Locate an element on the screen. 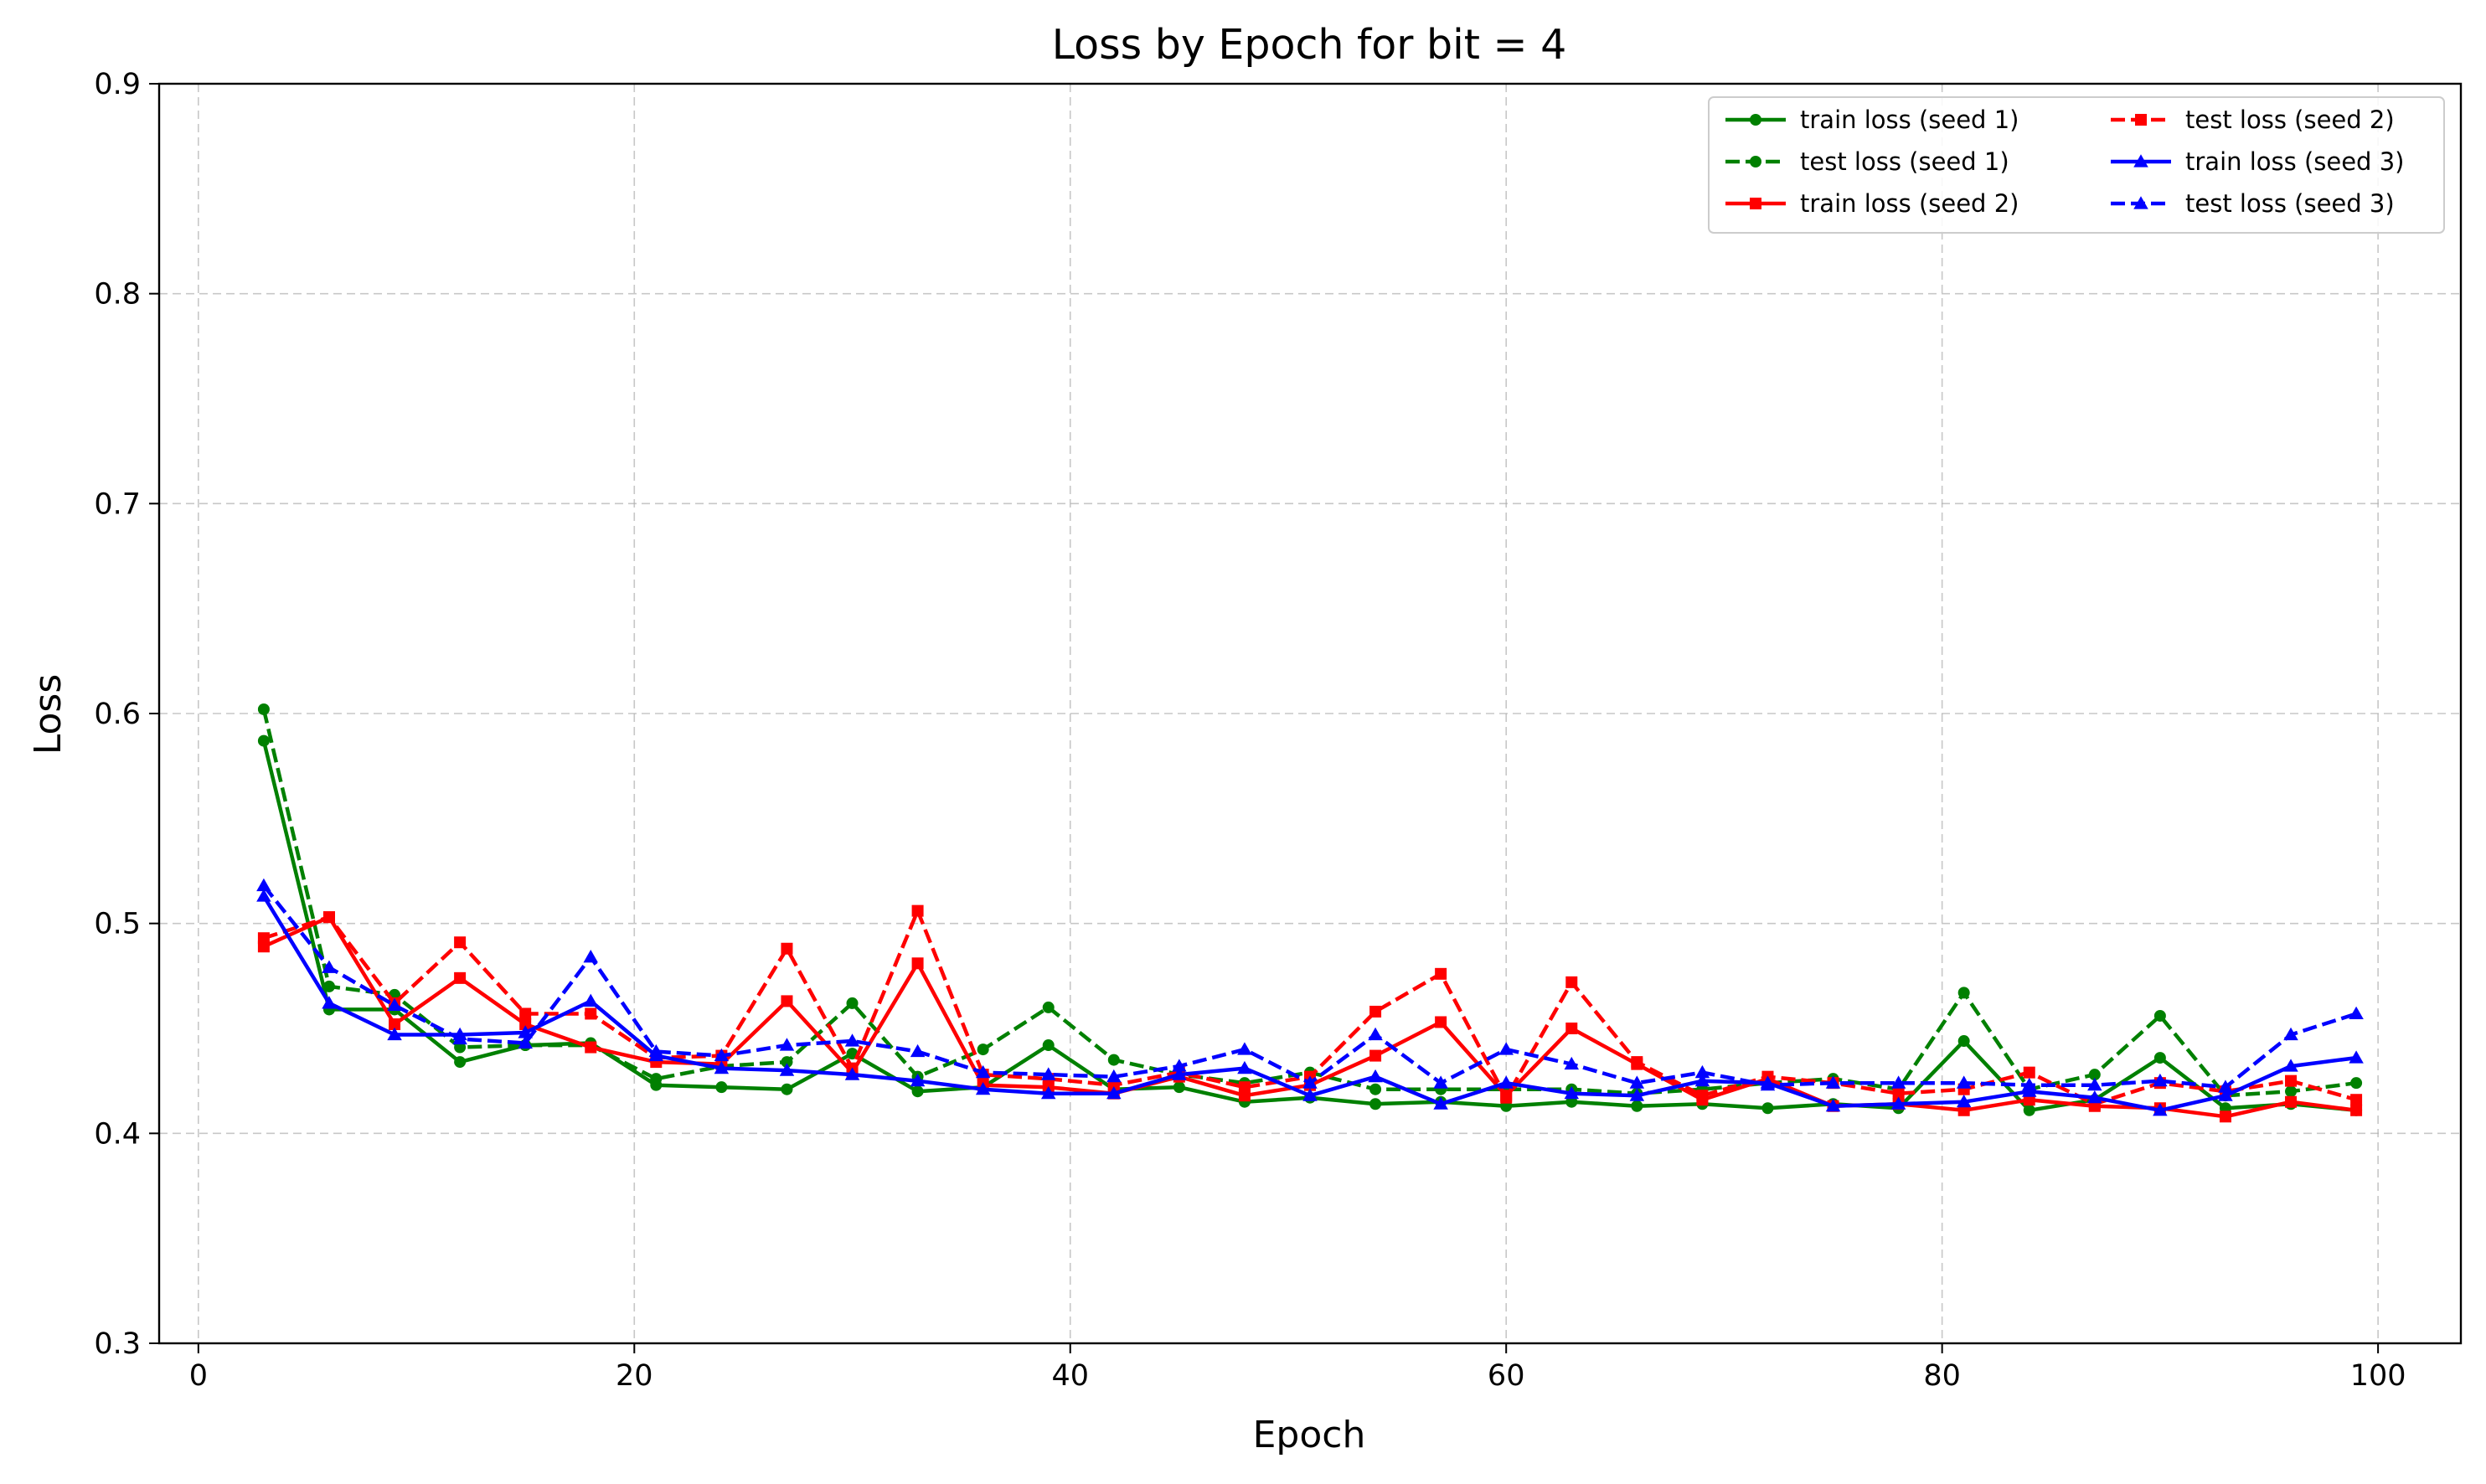  legend-item: train loss (seed 1) is located at coordinates (1872, 120).